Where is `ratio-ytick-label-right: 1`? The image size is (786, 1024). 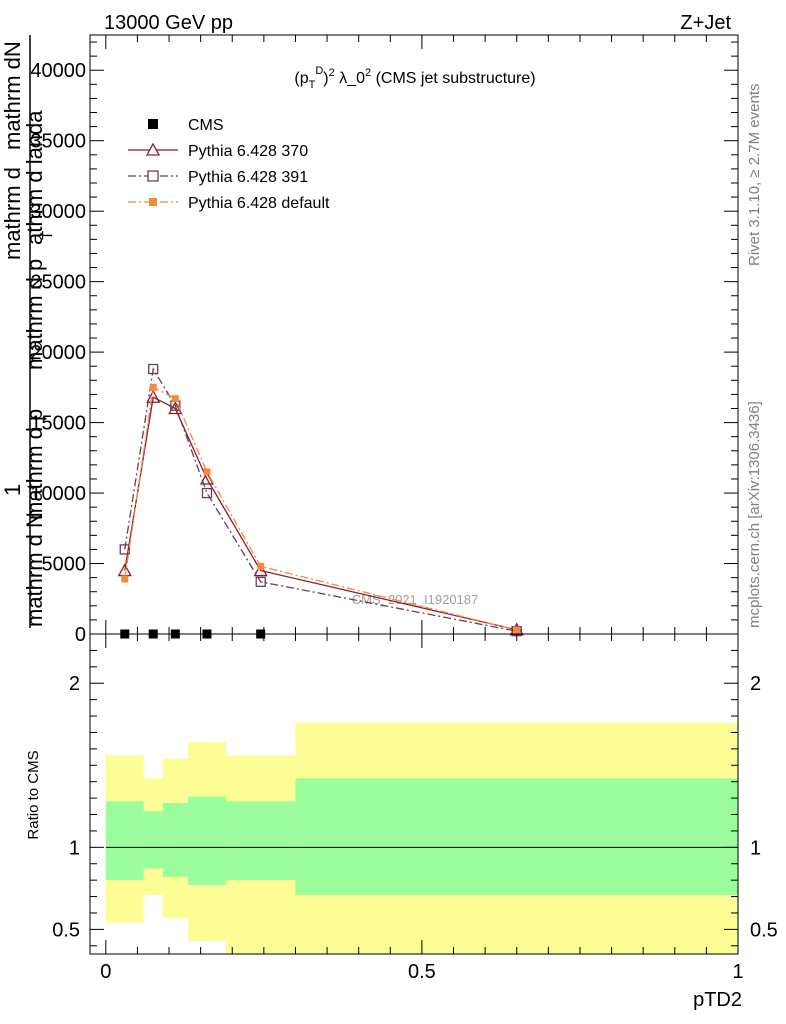 ratio-ytick-label-right: 1 is located at coordinates (755, 848).